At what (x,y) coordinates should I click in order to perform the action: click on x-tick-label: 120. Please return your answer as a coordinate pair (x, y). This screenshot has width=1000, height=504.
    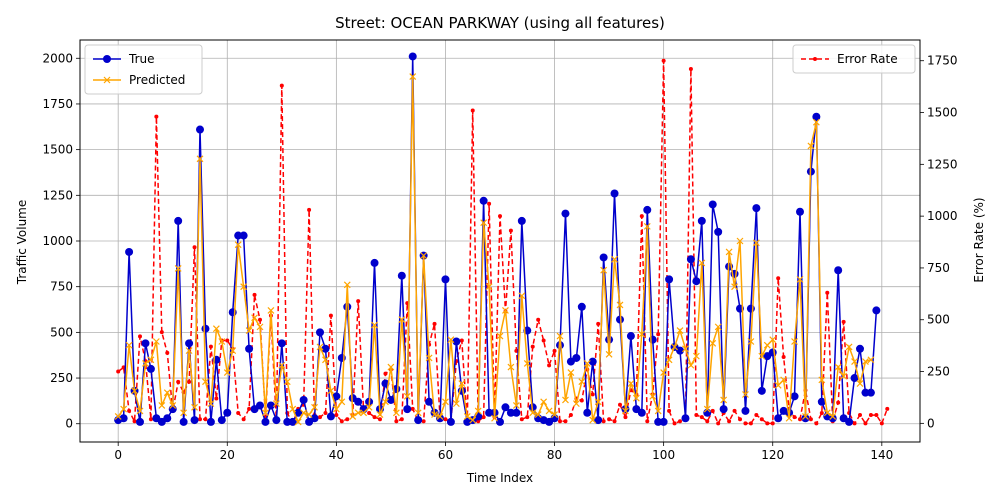
    Looking at the image, I should click on (772, 455).